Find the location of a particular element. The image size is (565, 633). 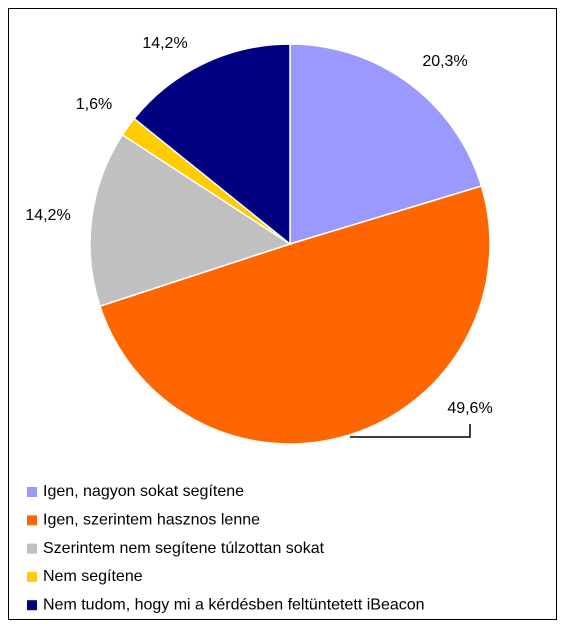

legend-label: Nem segítene is located at coordinates (93, 576).